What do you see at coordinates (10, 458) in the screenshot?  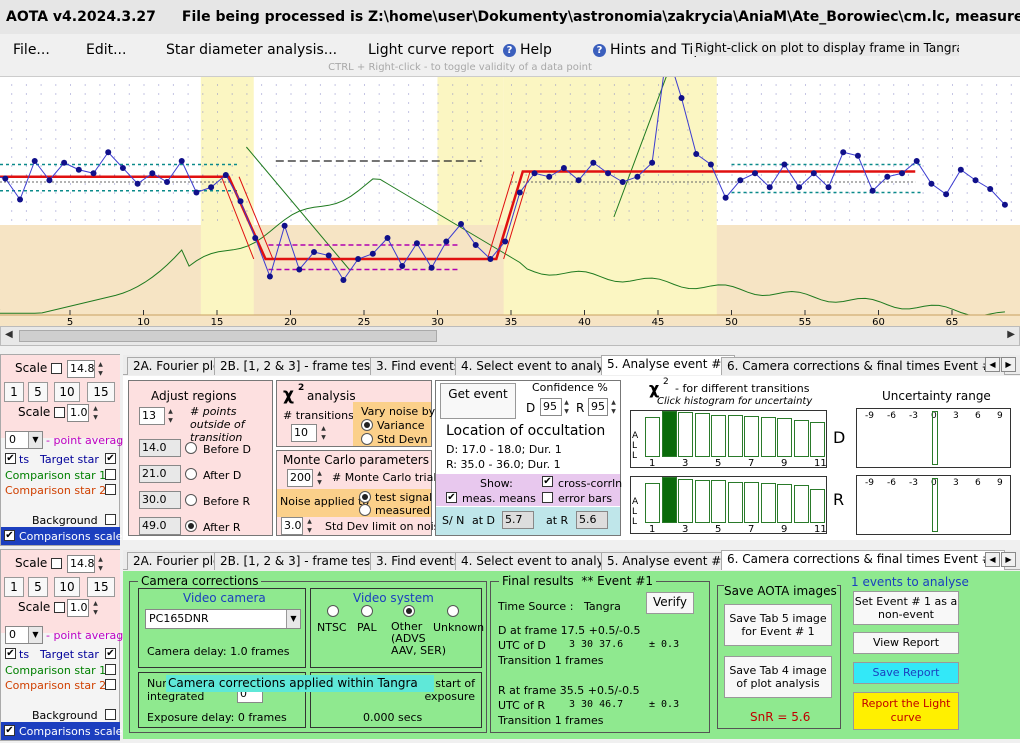 I see `target-checkbox` at bounding box center [10, 458].